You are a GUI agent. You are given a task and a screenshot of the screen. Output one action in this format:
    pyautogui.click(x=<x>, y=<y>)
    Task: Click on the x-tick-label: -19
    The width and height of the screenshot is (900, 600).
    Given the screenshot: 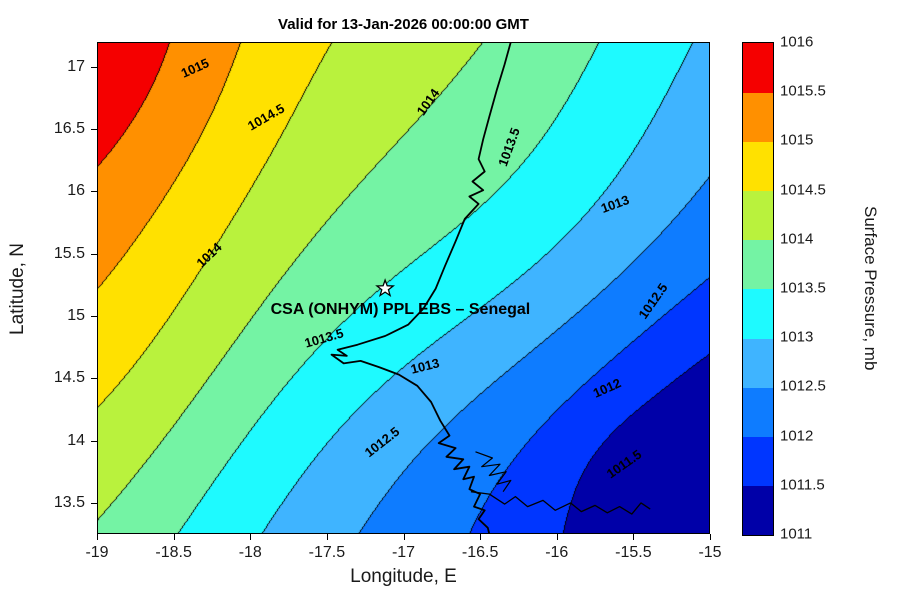 What is the action you would take?
    pyautogui.click(x=97, y=552)
    